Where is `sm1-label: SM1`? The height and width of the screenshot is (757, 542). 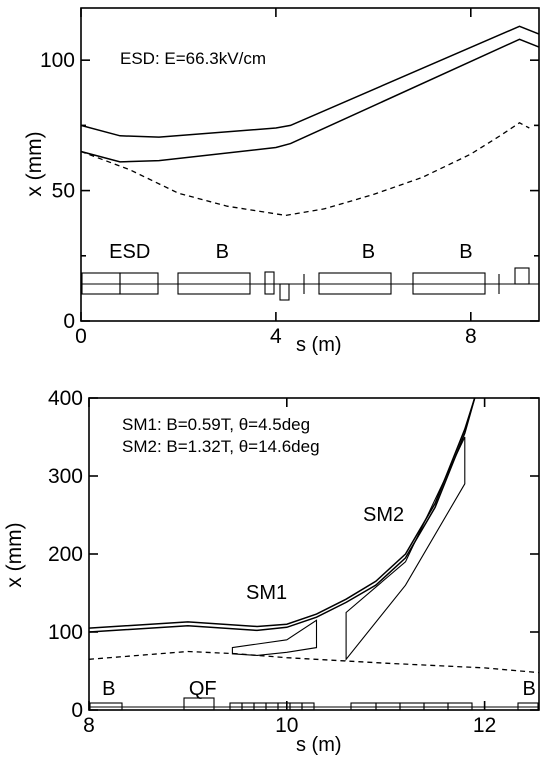 sm1-label: SM1 is located at coordinates (266, 593).